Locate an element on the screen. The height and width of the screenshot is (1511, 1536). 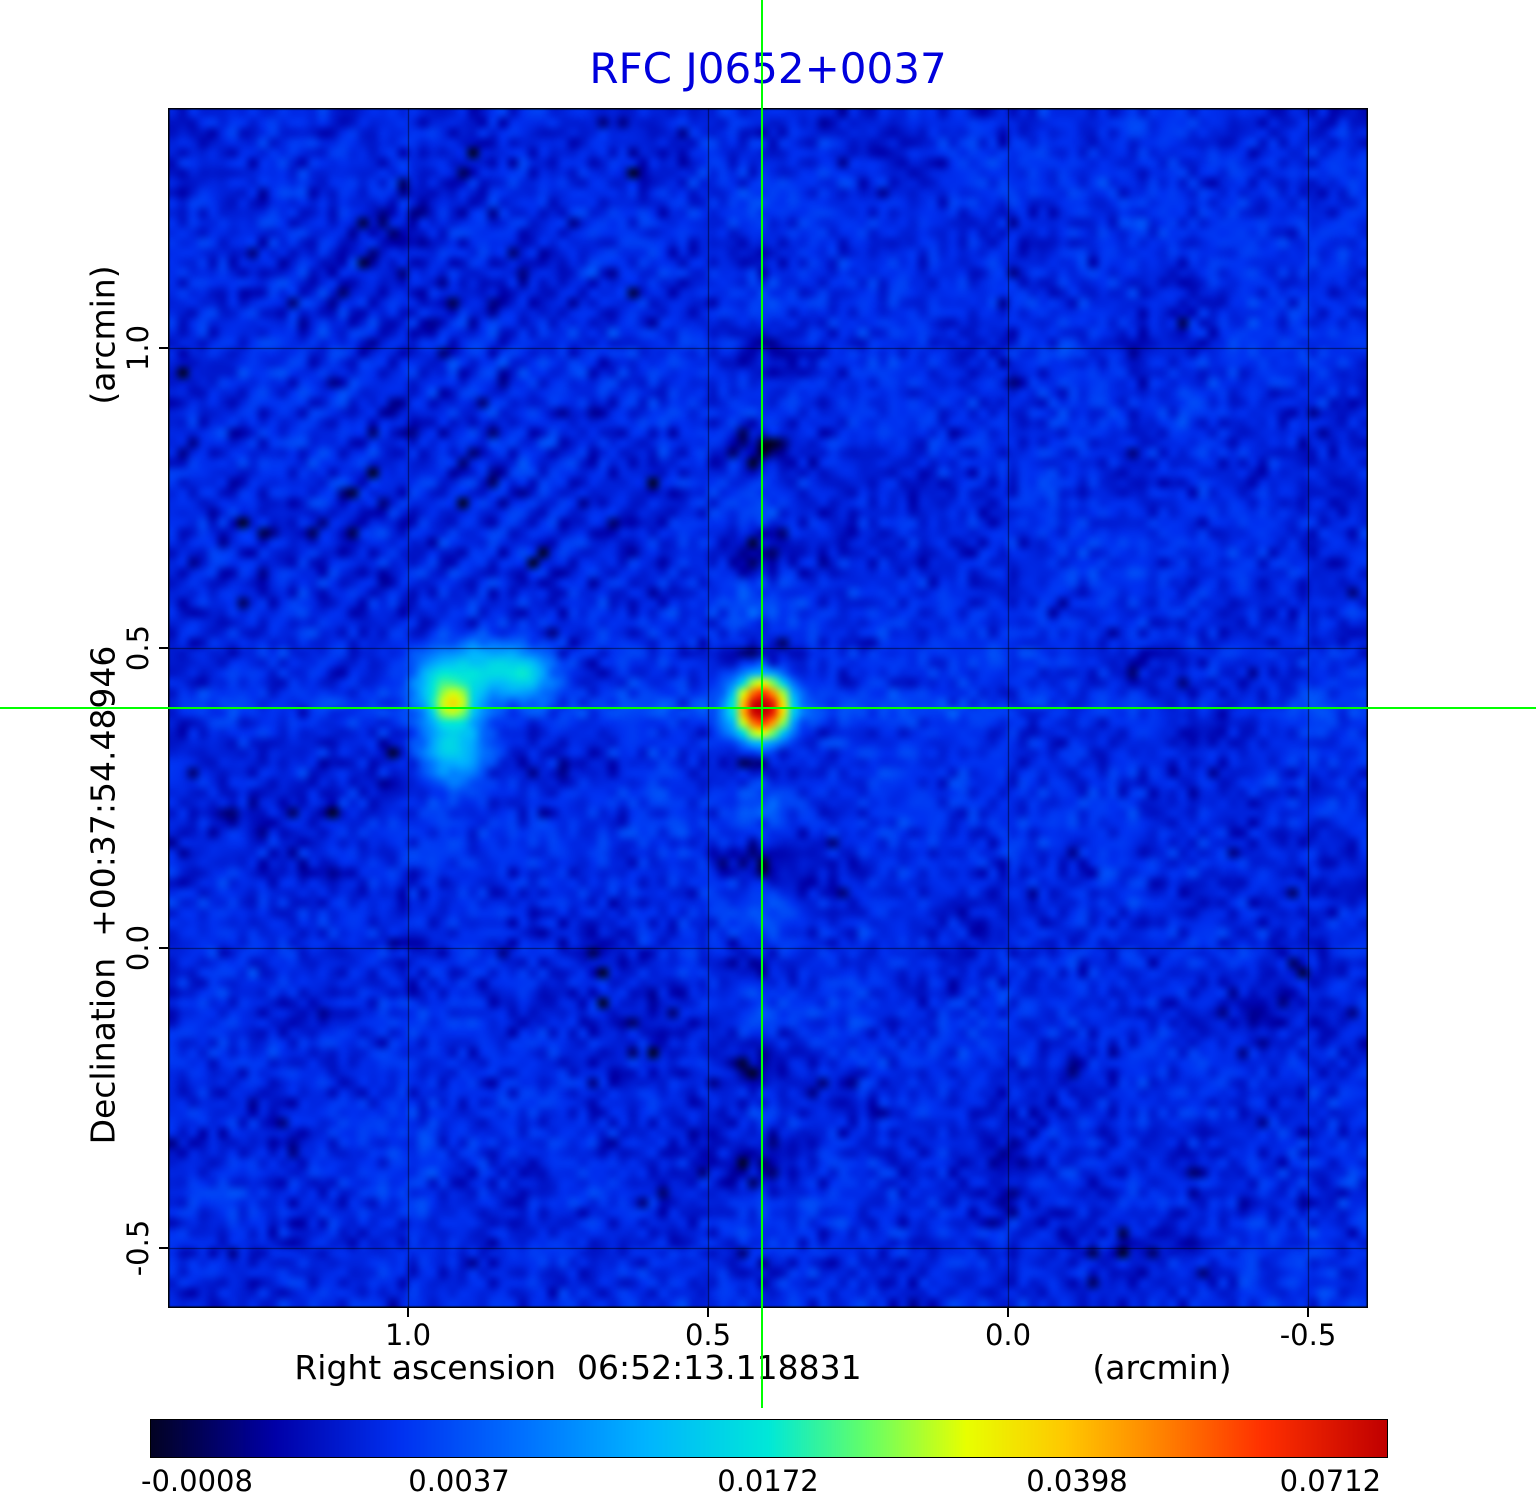
x-axis-label: Right ascension 06:52:13.118831 is located at coordinates (578, 1367).